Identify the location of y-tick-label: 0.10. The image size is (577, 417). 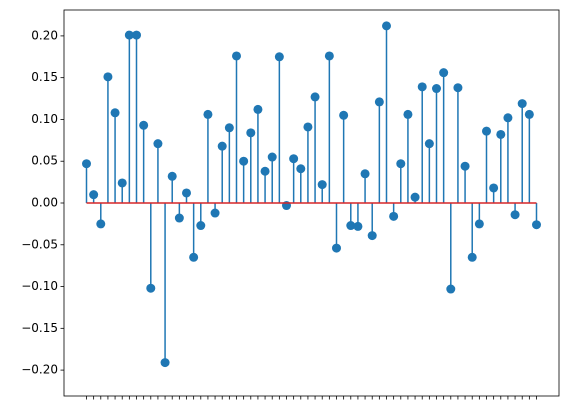
(44, 119).